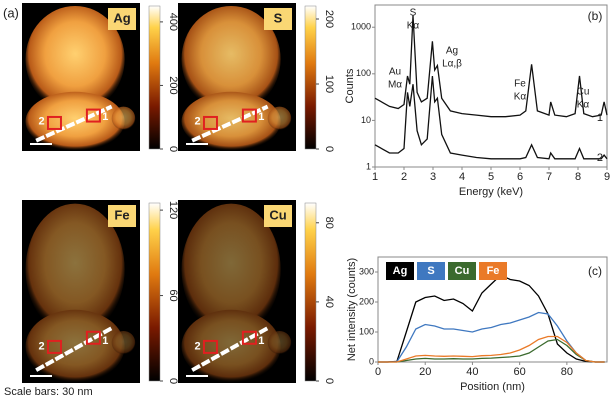 The image size is (614, 406). I want to click on element-label: Fe, so click(121, 214).